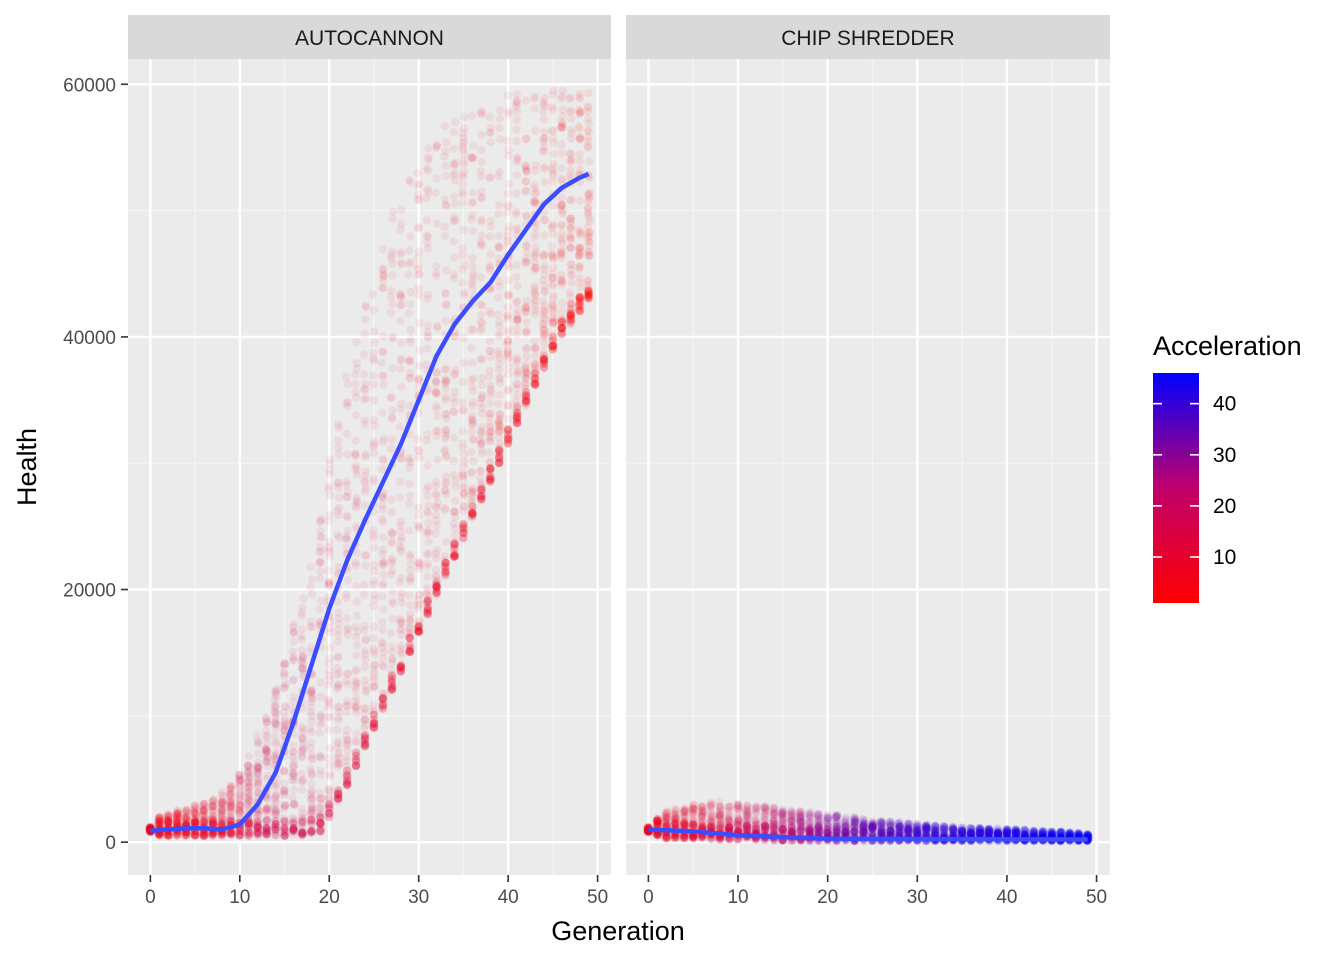  What do you see at coordinates (329, 897) in the screenshot?
I see `x-tick-label: 20` at bounding box center [329, 897].